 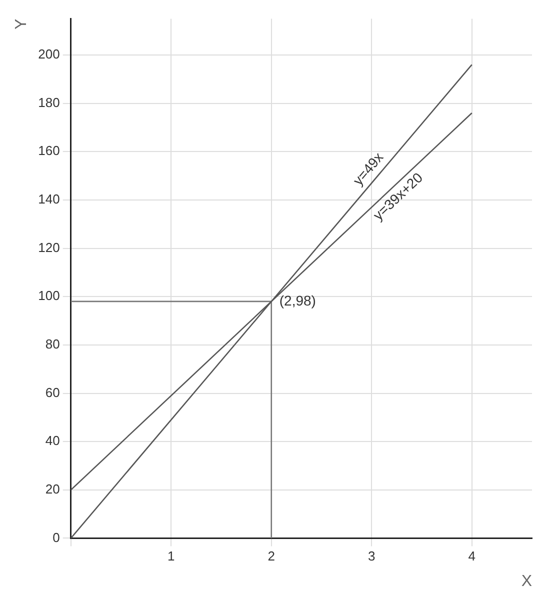 What do you see at coordinates (472, 556) in the screenshot?
I see `x-tick-label: 4` at bounding box center [472, 556].